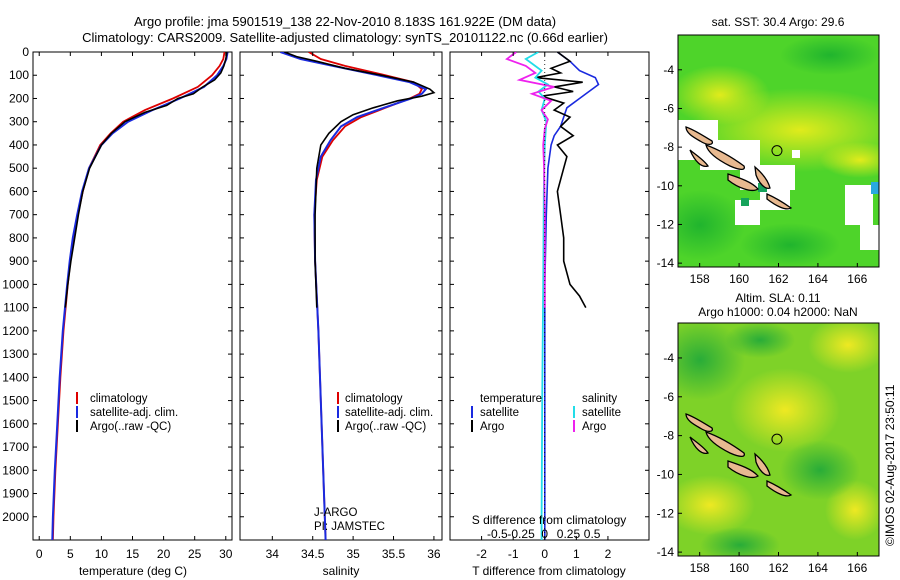 This screenshot has width=900, height=580. What do you see at coordinates (25, 52) in the screenshot?
I see `depth-tick-label: 0` at bounding box center [25, 52].